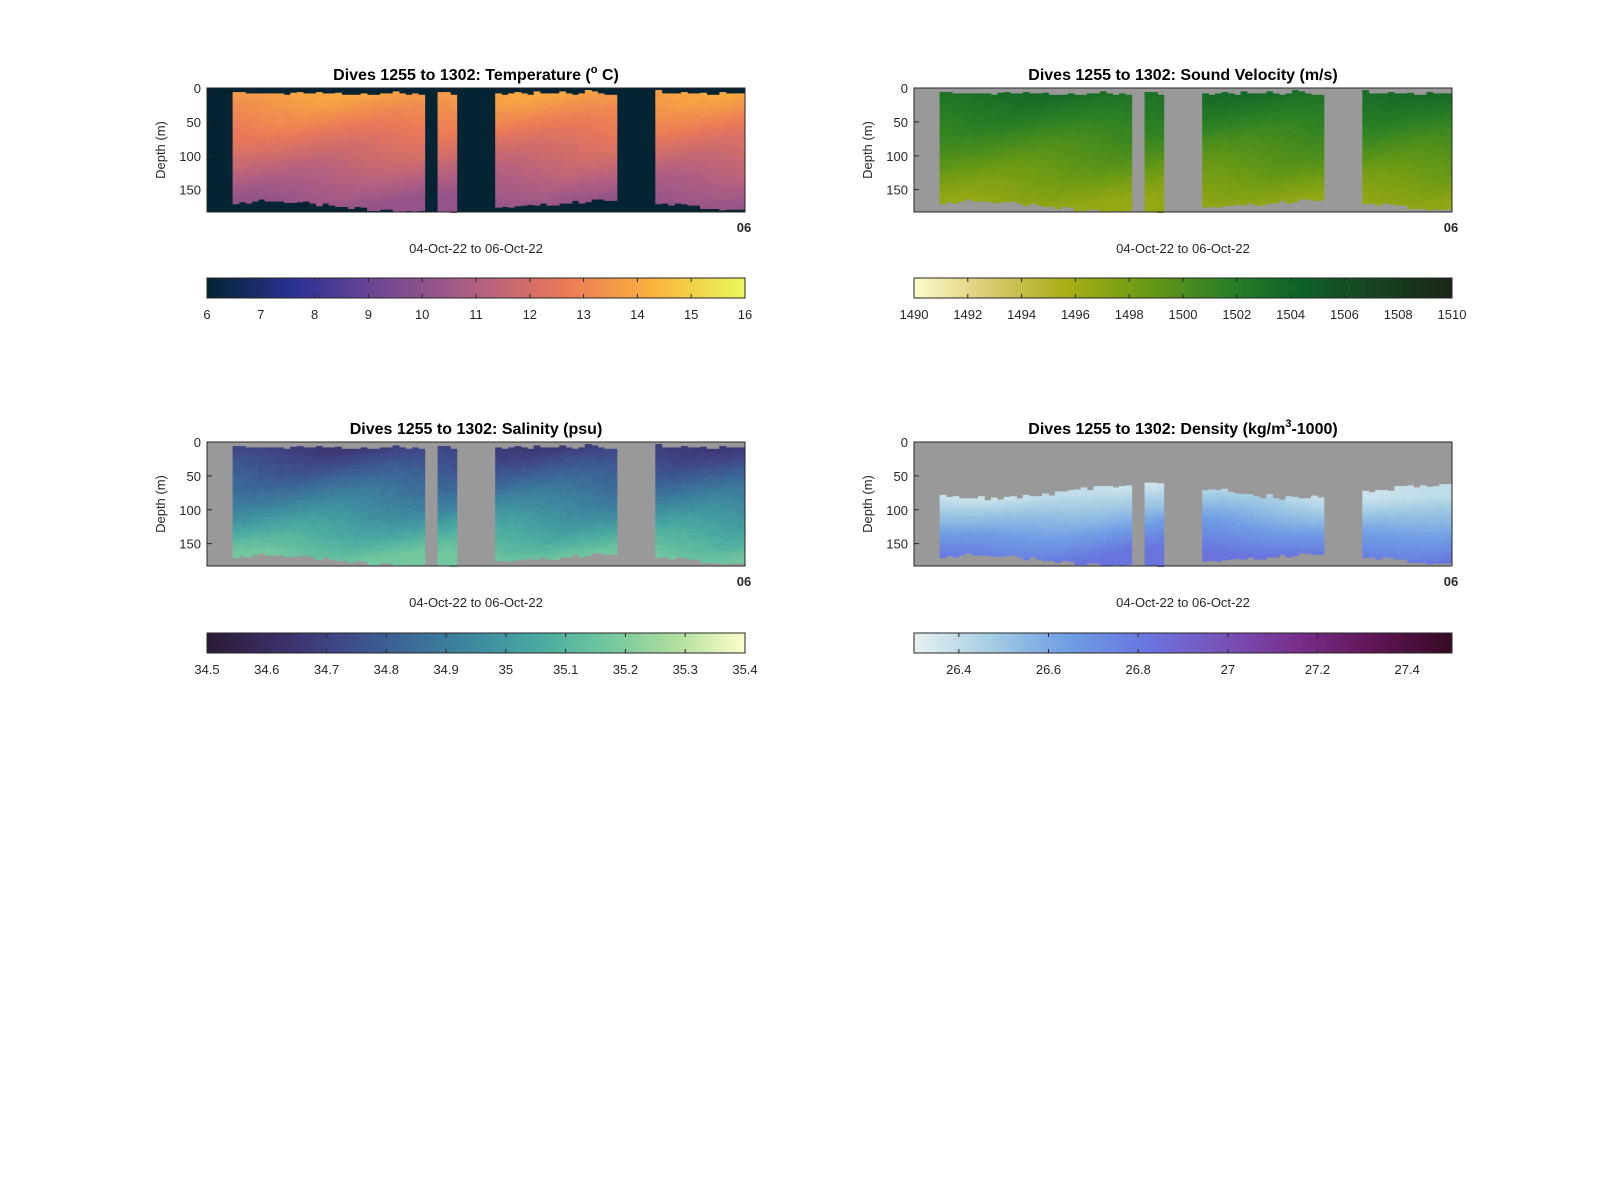 The height and width of the screenshot is (1179, 1600). I want to click on colorbar-tick-label: 7, so click(260, 314).